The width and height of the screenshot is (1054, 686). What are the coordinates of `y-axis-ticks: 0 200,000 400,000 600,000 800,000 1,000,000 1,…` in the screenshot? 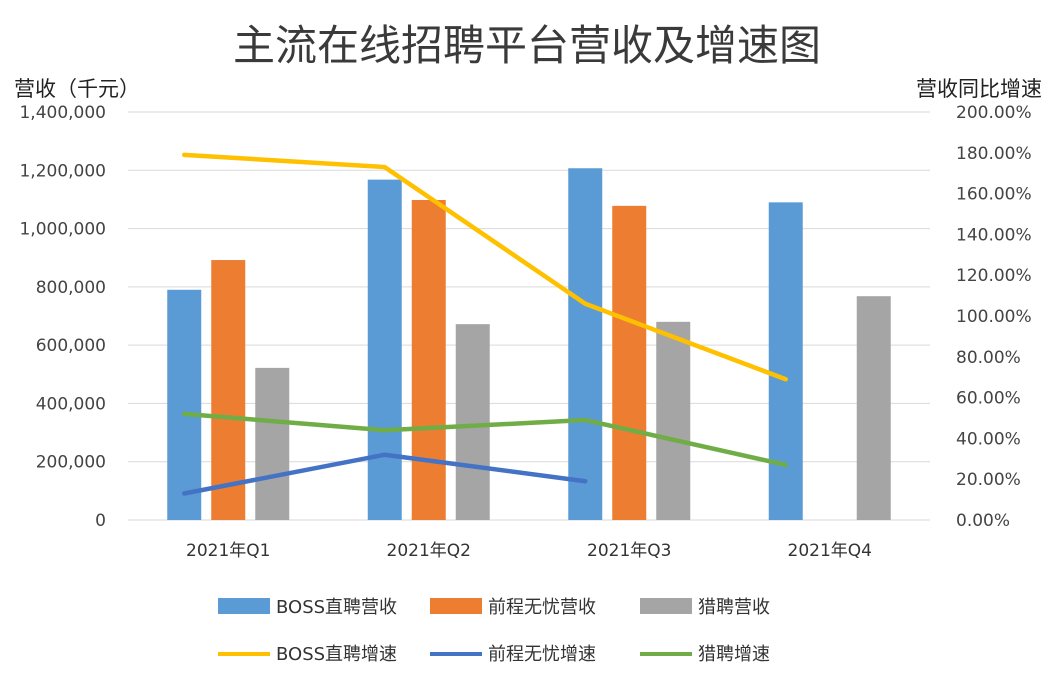 It's located at (62, 317).